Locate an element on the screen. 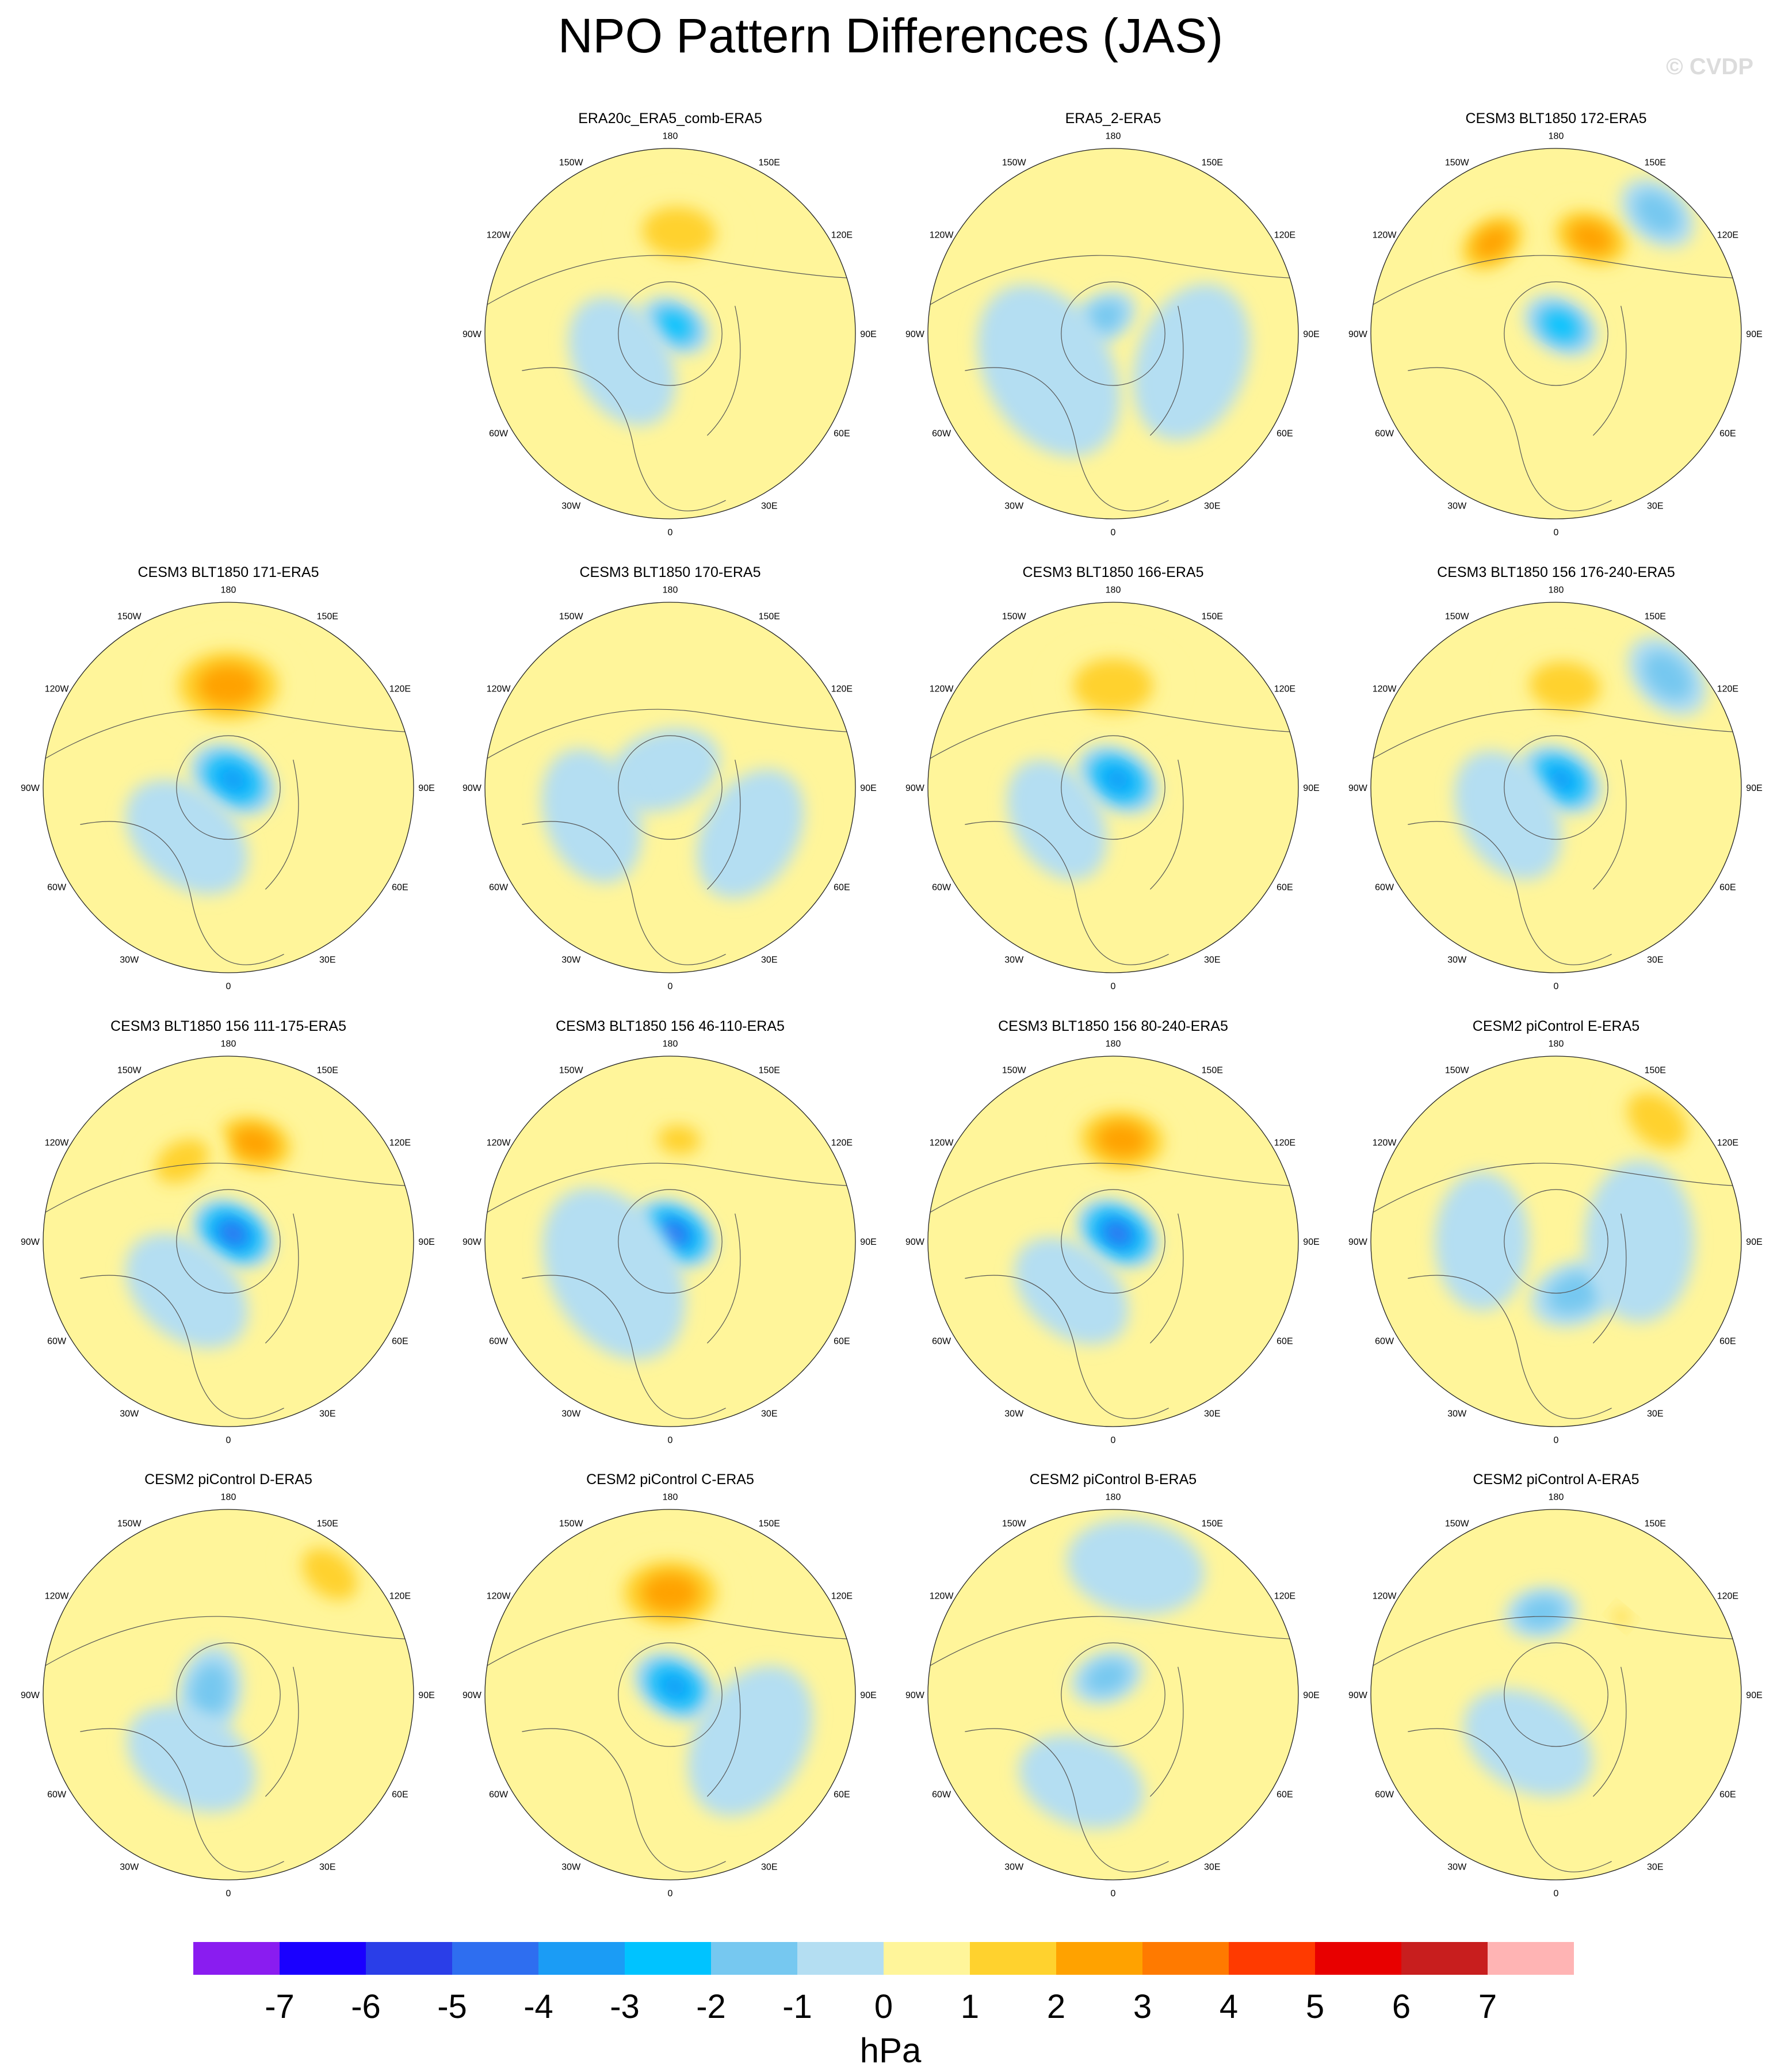 This screenshot has width=1781, height=2072. colorbar-tick-label: 4 is located at coordinates (1229, 2006).